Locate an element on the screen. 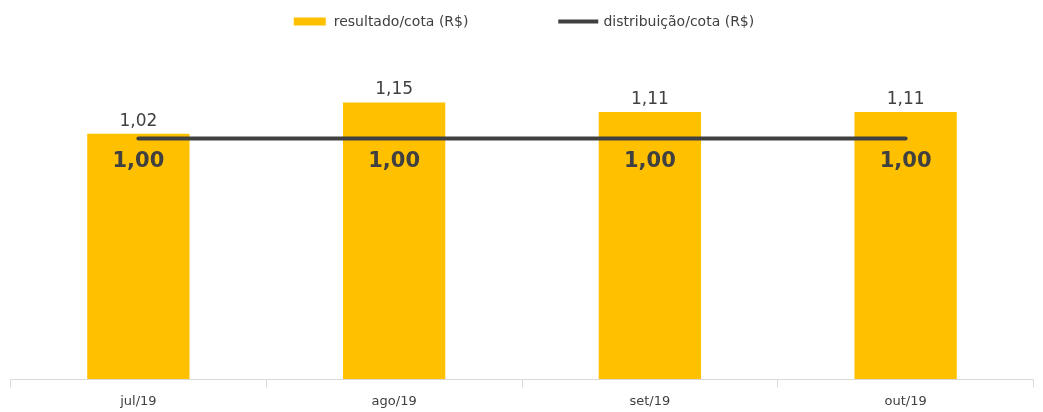 The width and height of the screenshot is (1043, 412). x-tick-label: set/19 is located at coordinates (650, 400).